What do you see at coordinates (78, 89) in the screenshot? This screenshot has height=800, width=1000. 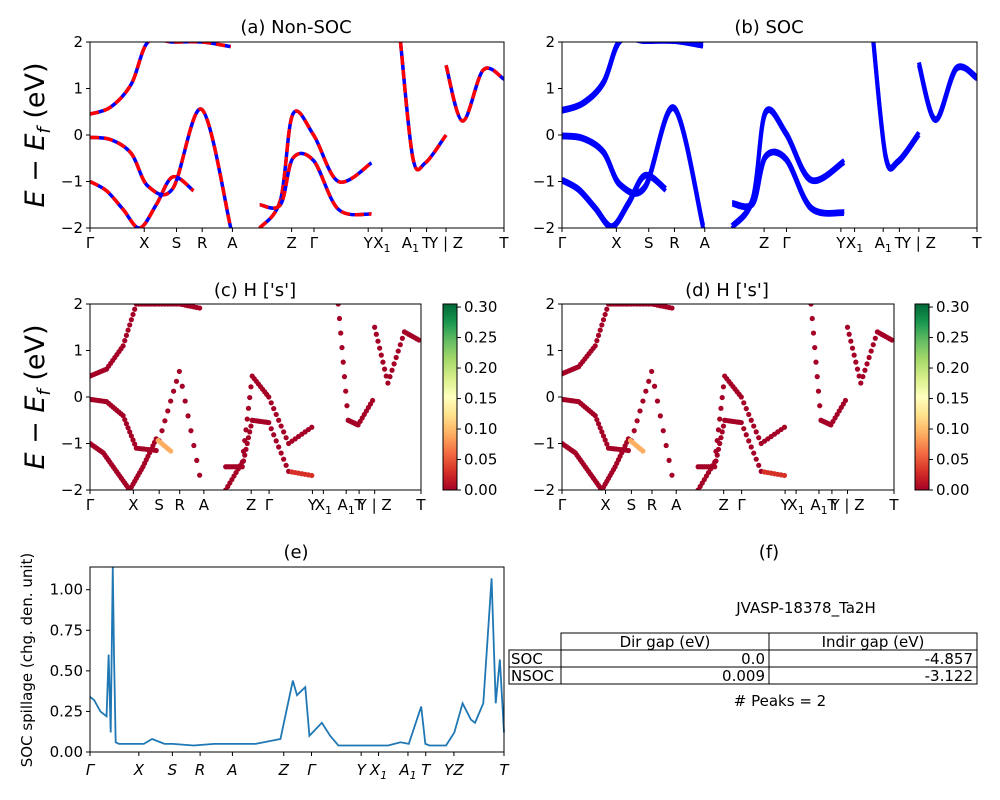 I see `y-tick-label: 1` at bounding box center [78, 89].